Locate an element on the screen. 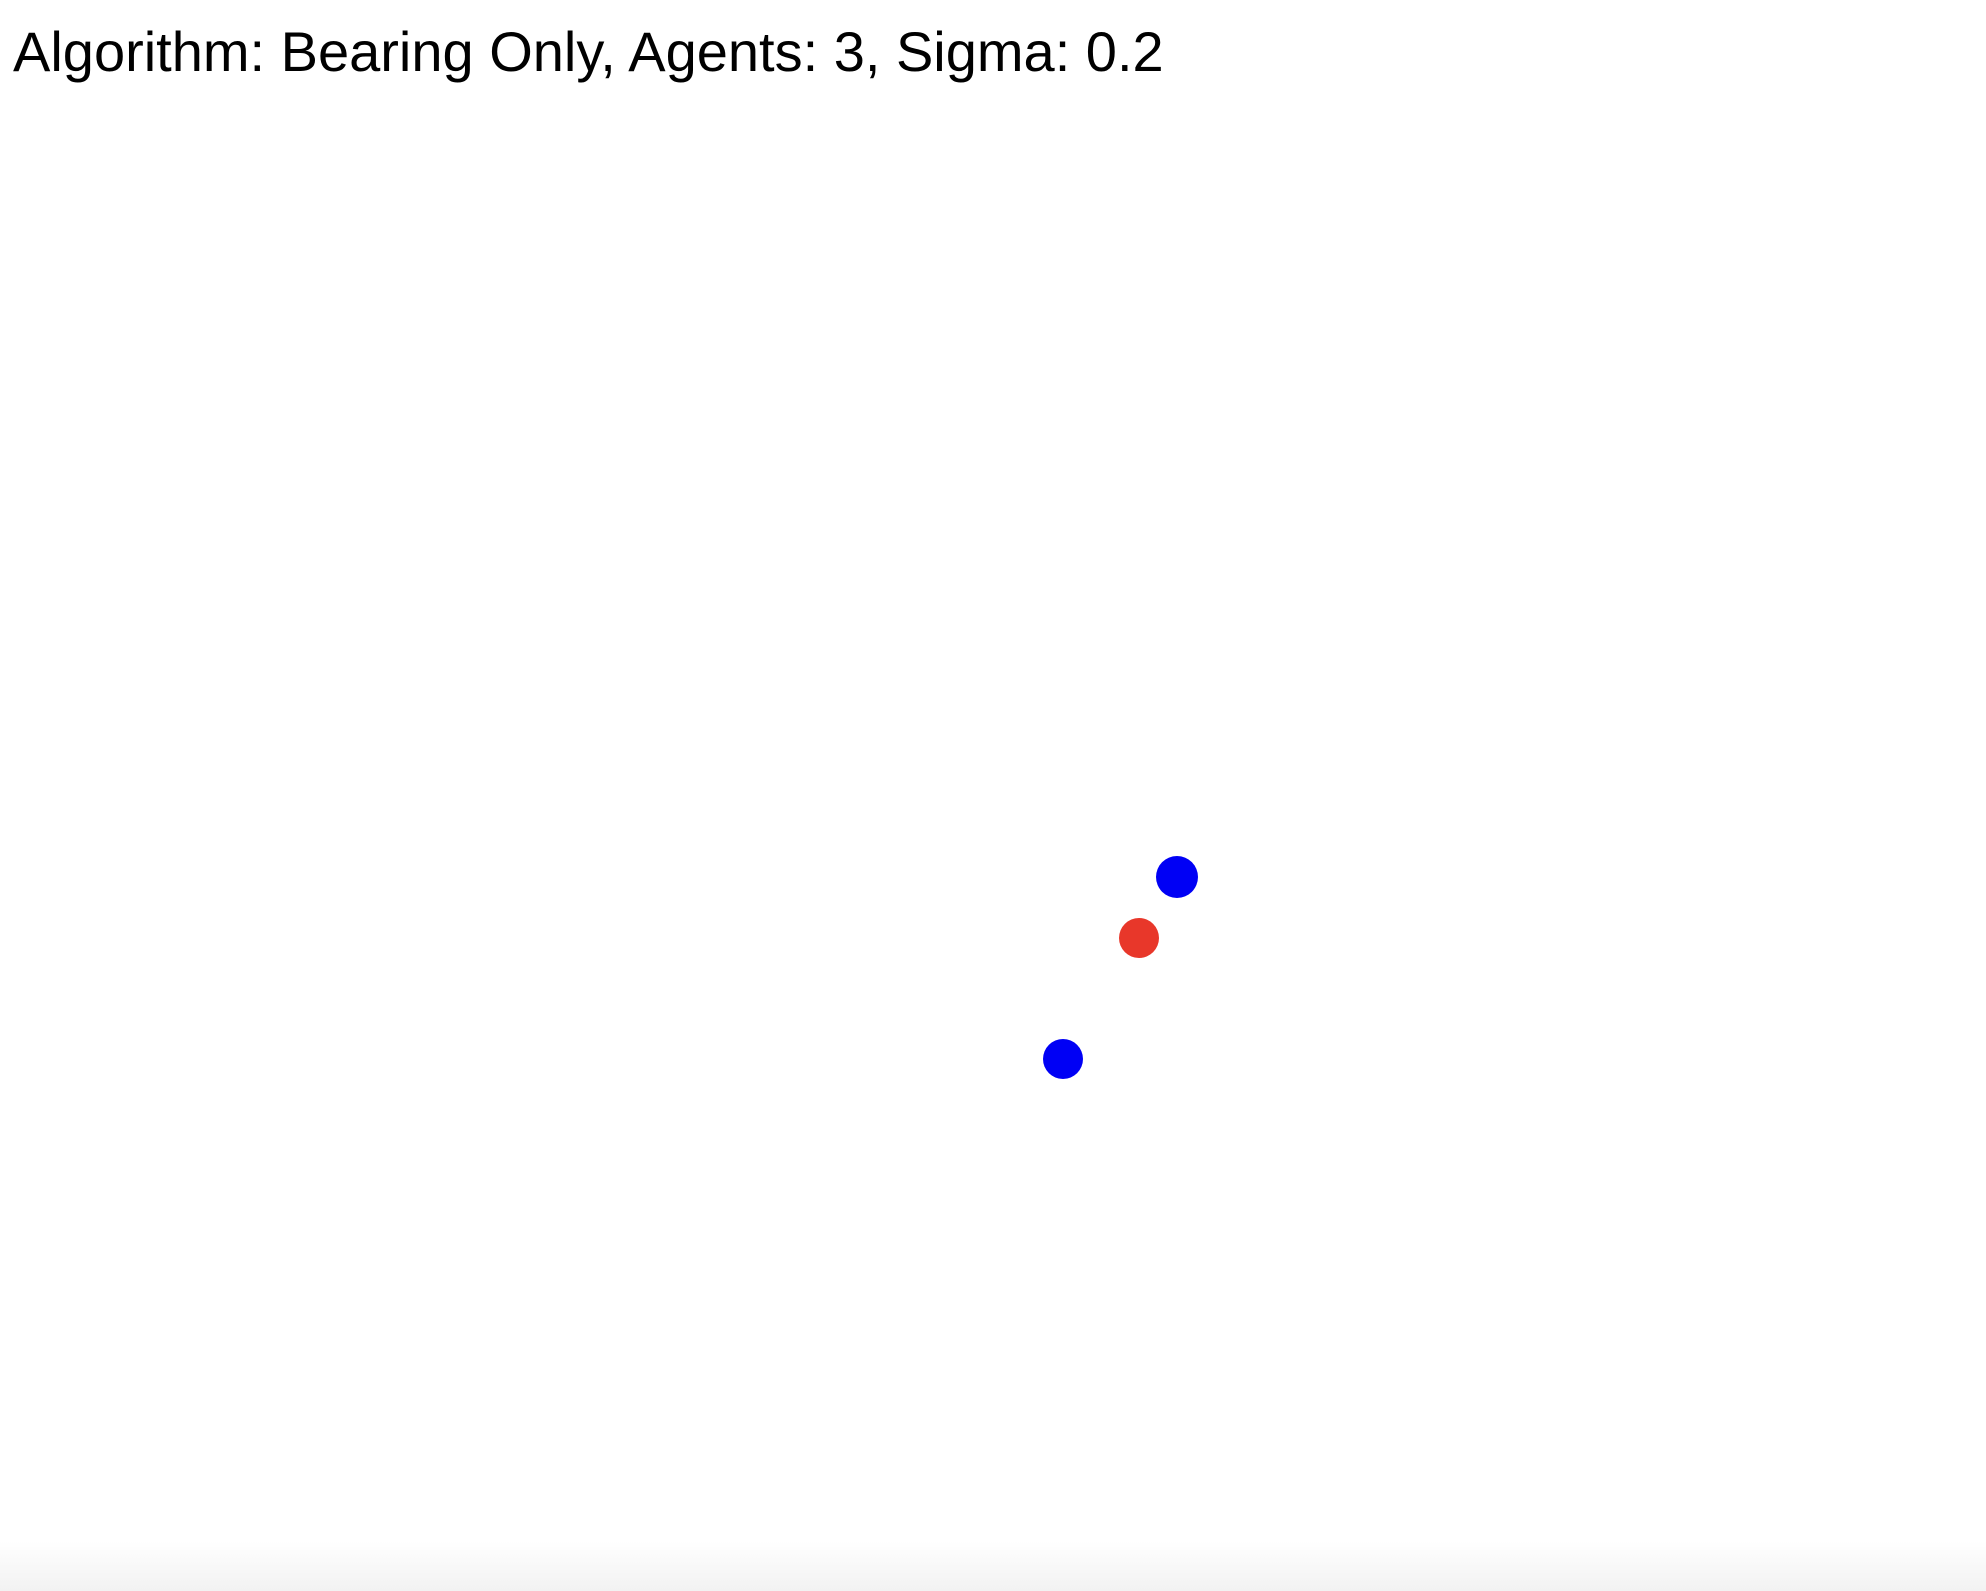 The width and height of the screenshot is (1986, 1591). target-marker is located at coordinates (1139, 938).